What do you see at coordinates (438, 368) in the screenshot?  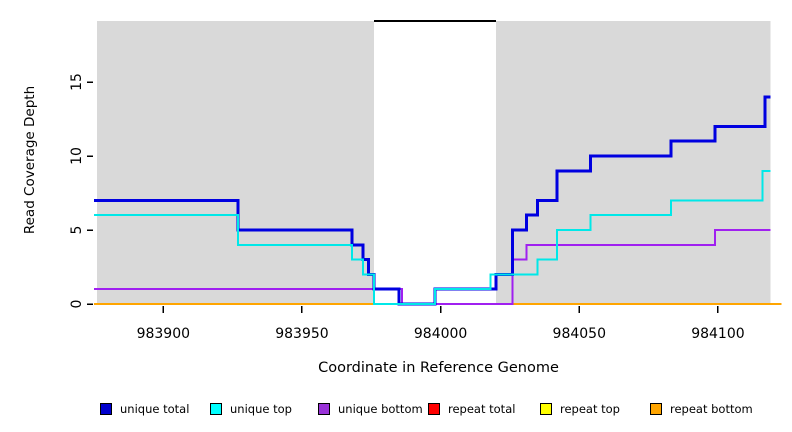 I see `x-axis-title: Coordinate in Reference Genome` at bounding box center [438, 368].